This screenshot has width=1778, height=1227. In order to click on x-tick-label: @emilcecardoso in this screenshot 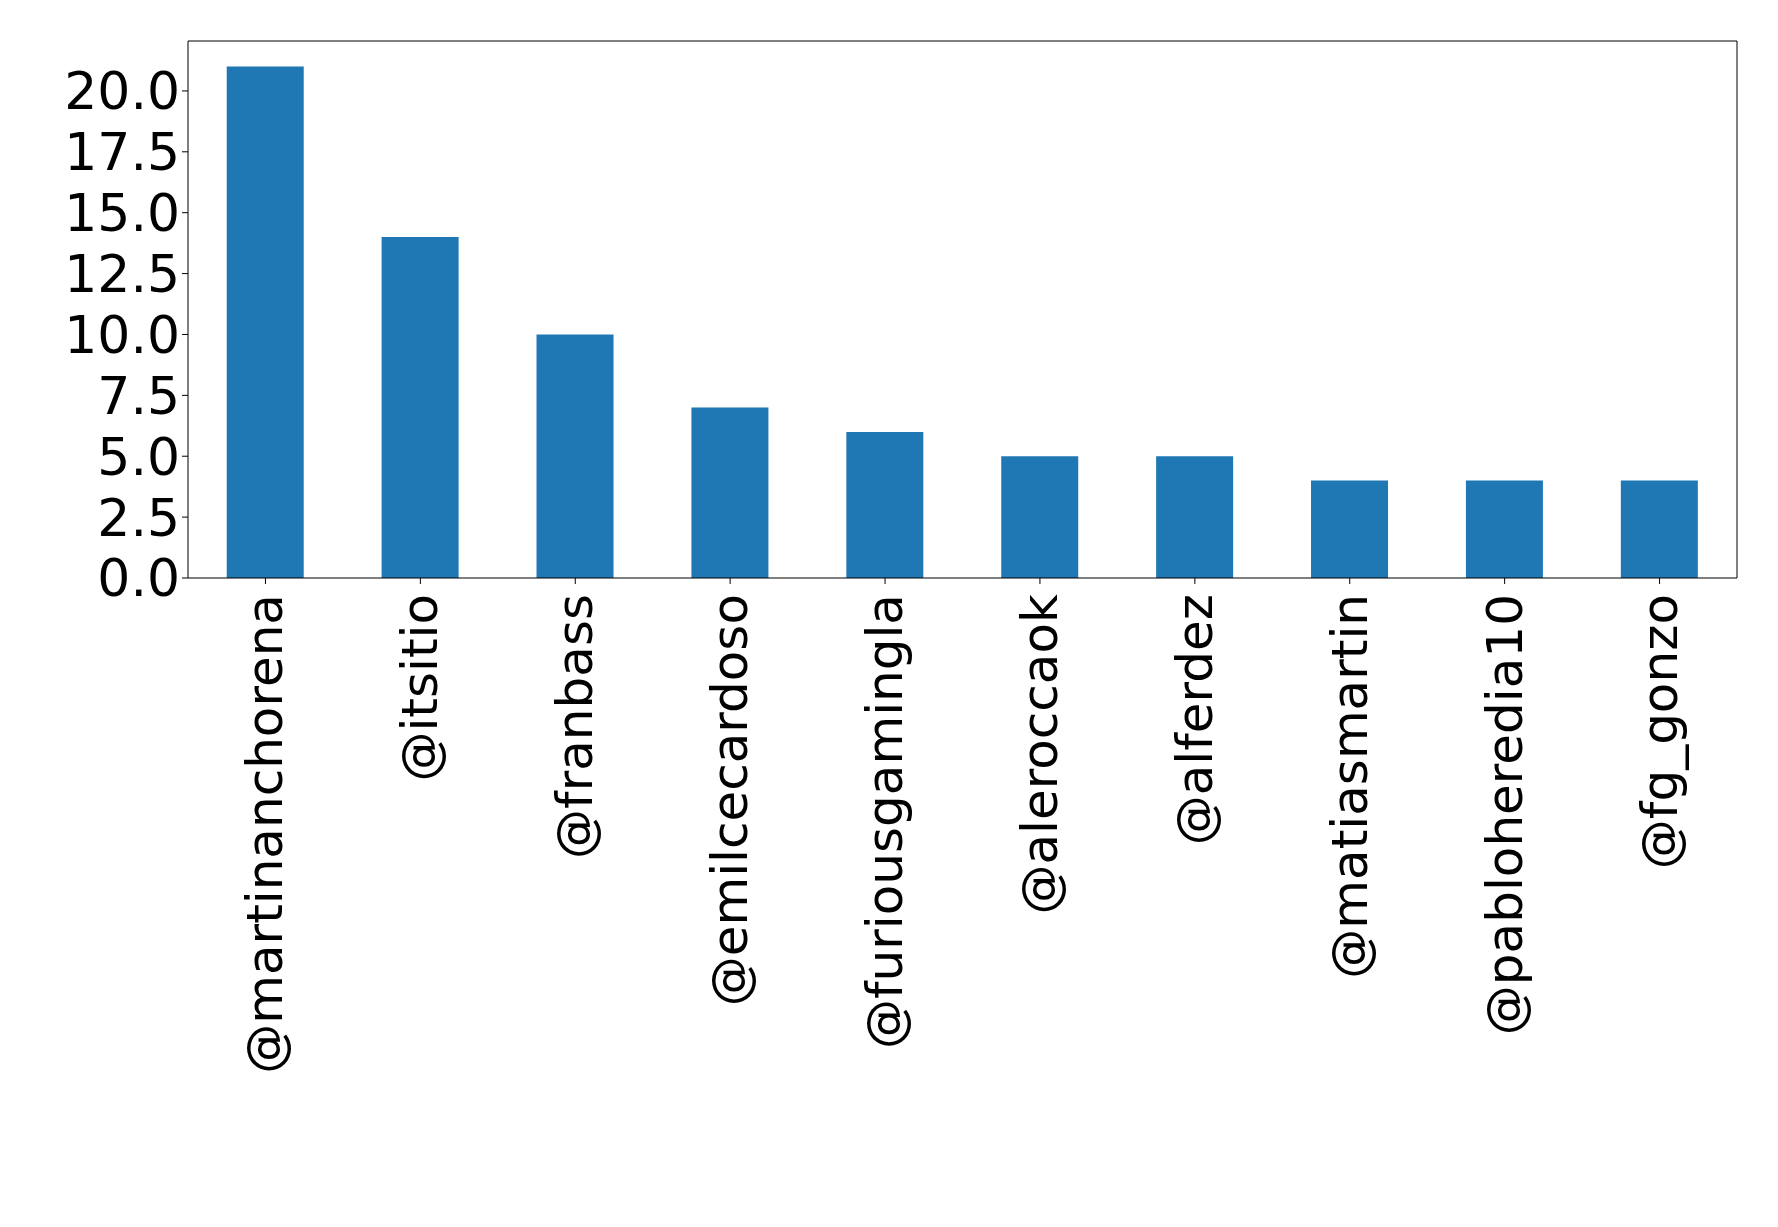, I will do `click(730, 800)`.